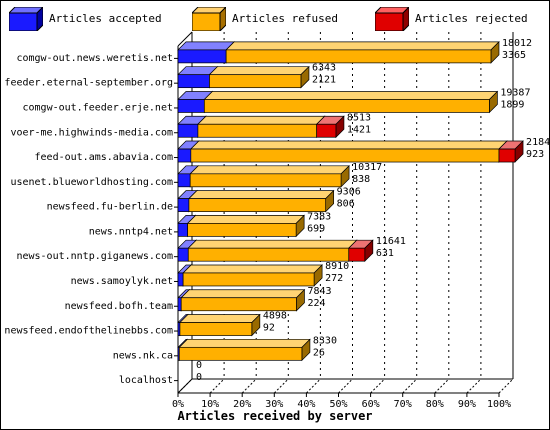 This screenshot has height=430, width=550. Describe the element at coordinates (26, 19) in the screenshot. I see `legend-swatch-accepted` at that location.